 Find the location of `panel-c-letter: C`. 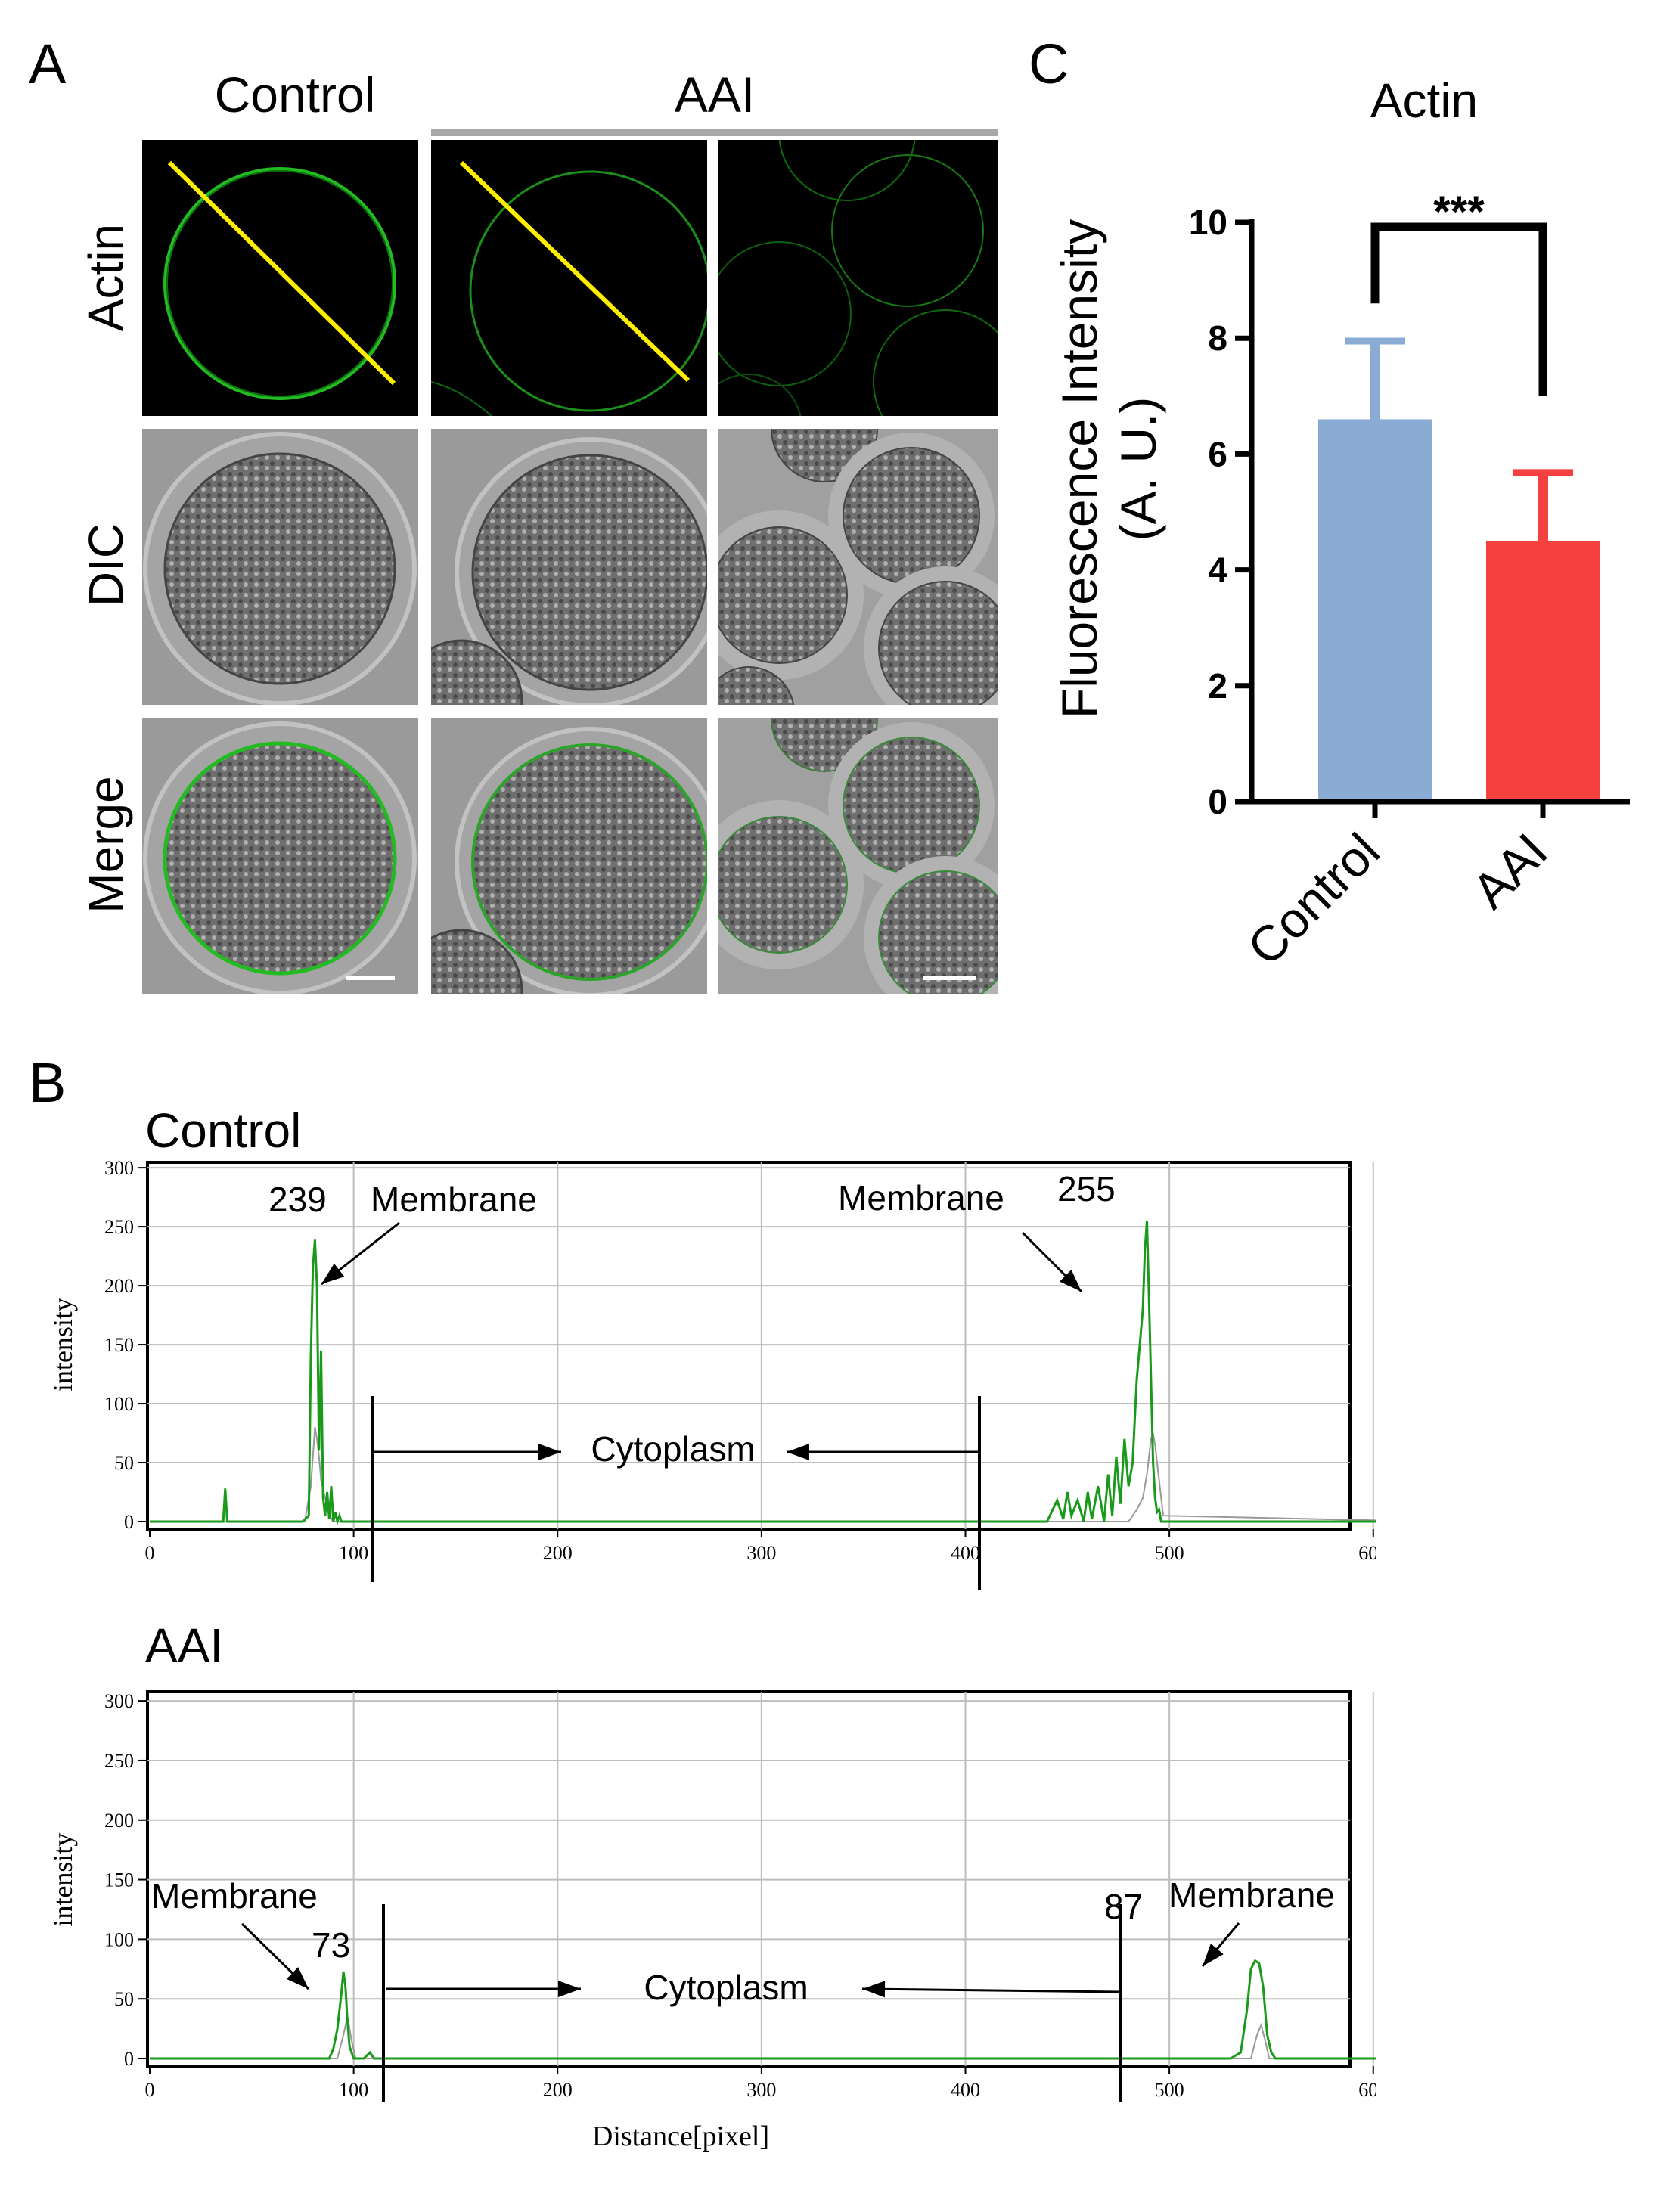

panel-c-letter: C is located at coordinates (1049, 64).